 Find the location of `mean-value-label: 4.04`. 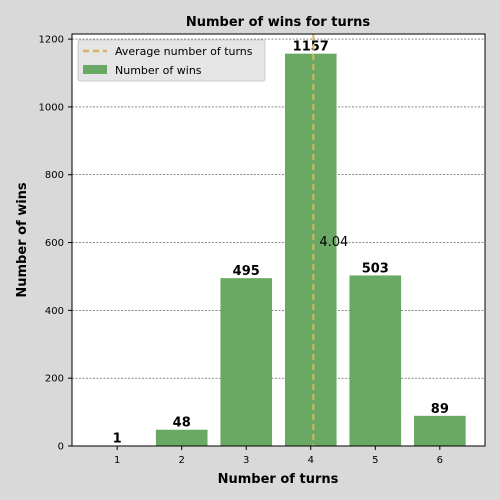

mean-value-label: 4.04 is located at coordinates (333, 242).